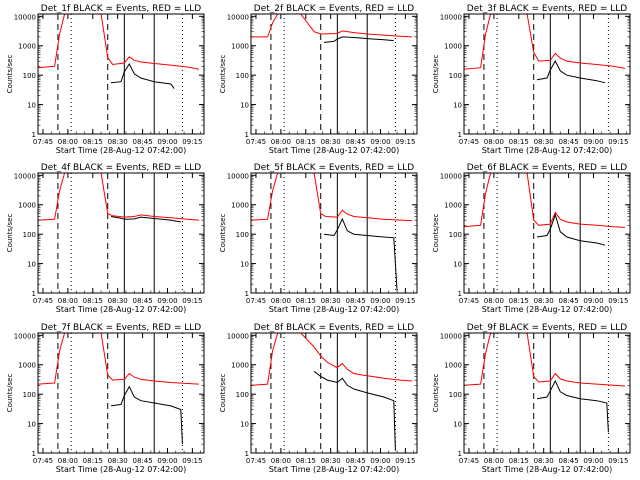  What do you see at coordinates (121, 168) in the screenshot?
I see `panel-title: Det_4f BLACK = Events, RED = LLD` at bounding box center [121, 168].